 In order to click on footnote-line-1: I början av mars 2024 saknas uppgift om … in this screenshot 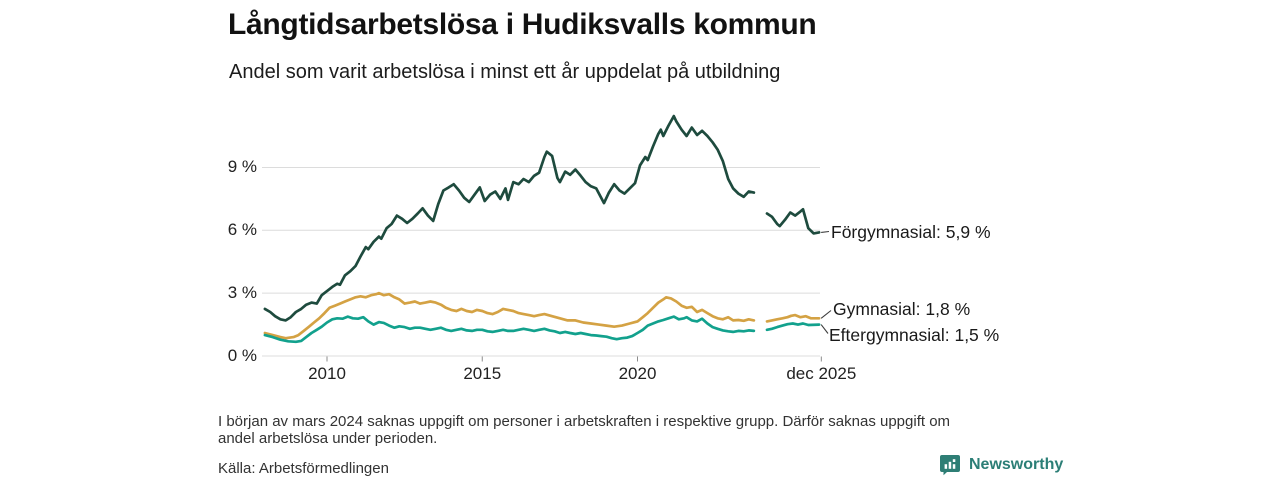, I will do `click(584, 421)`.